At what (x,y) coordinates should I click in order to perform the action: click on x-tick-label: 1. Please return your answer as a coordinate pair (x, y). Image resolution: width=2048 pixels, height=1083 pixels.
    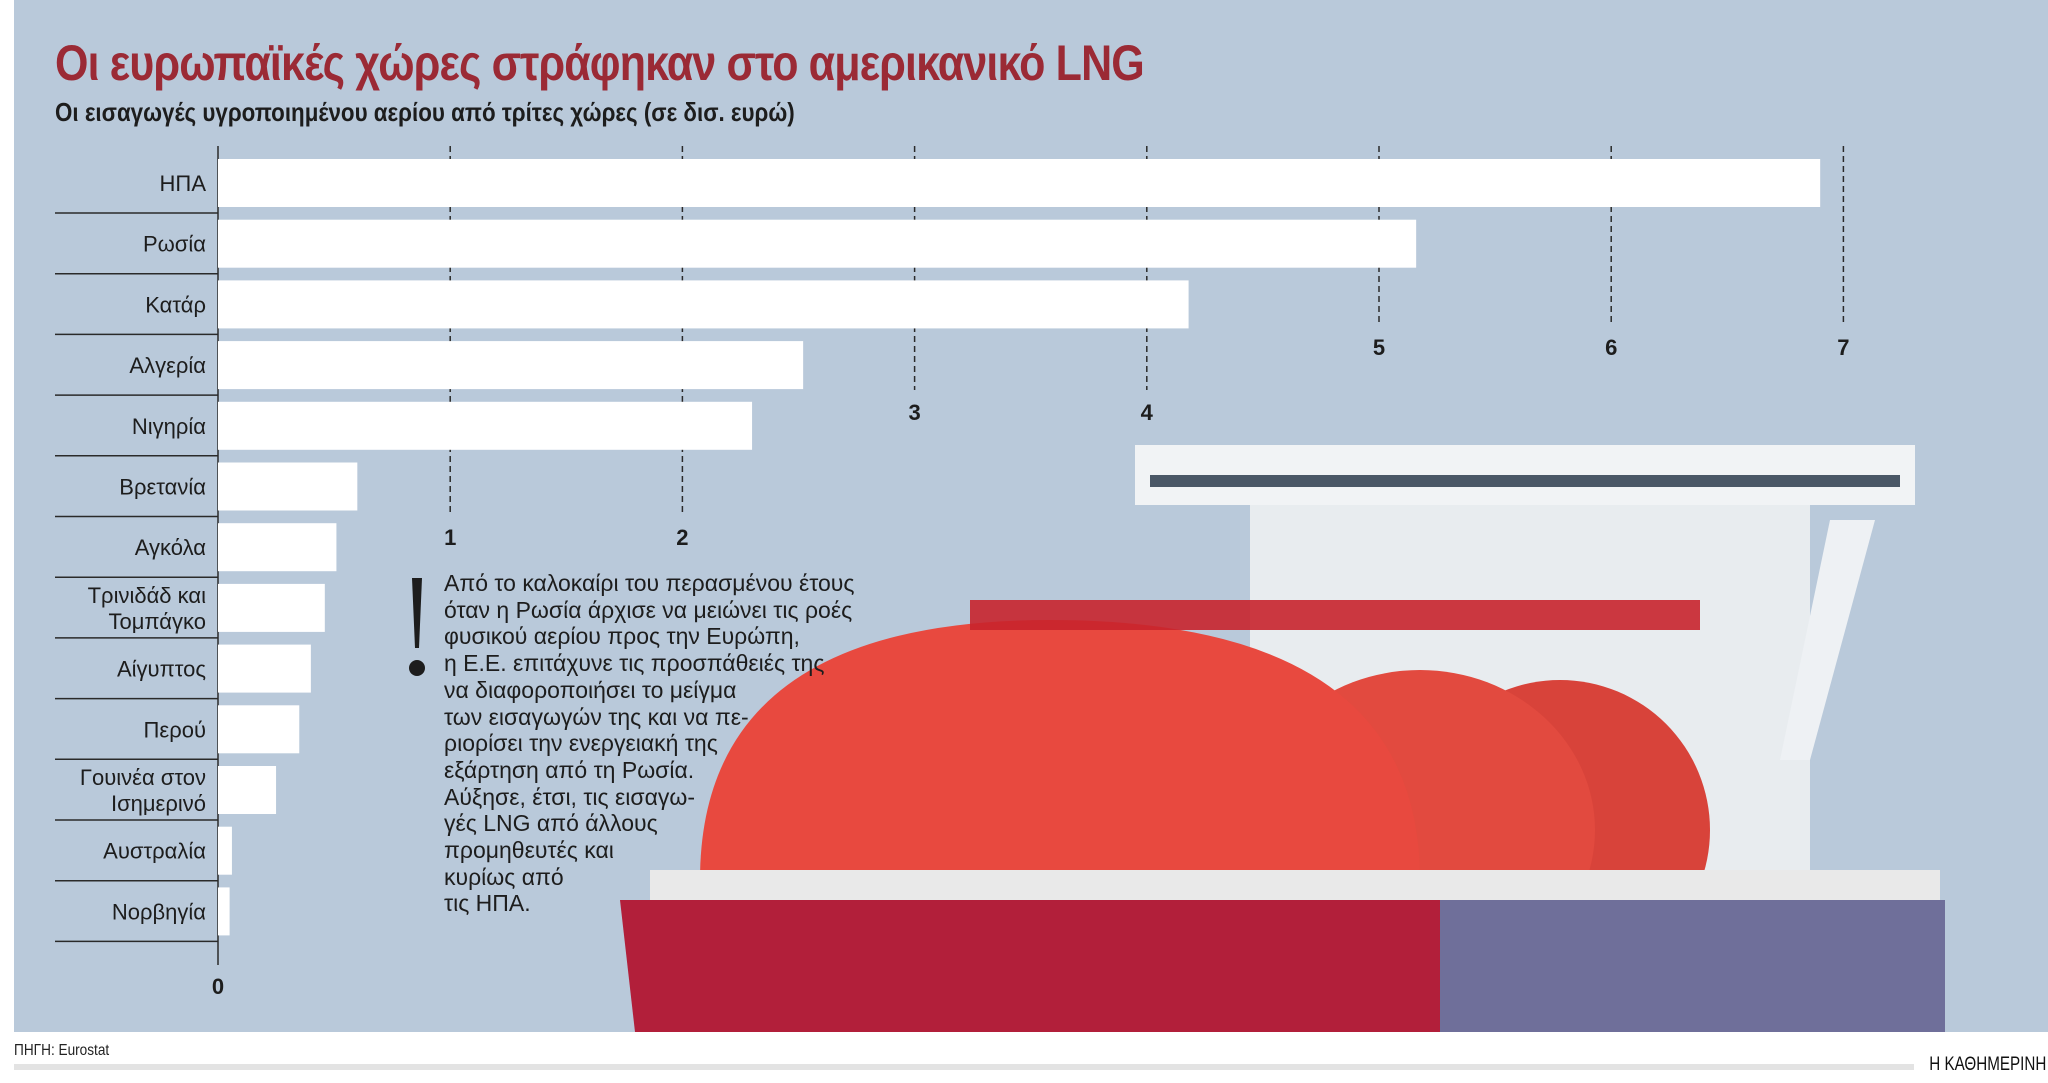
    Looking at the image, I should click on (450, 537).